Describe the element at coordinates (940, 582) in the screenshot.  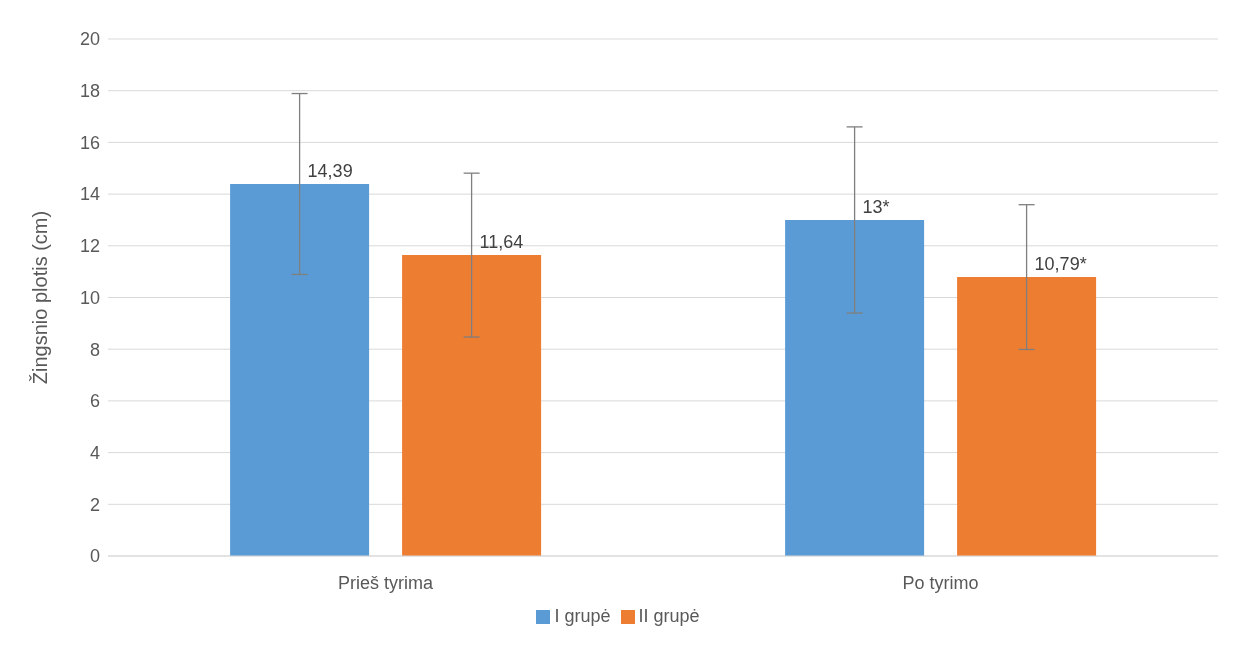
I see `x-tick-label: Po tyrimo` at that location.